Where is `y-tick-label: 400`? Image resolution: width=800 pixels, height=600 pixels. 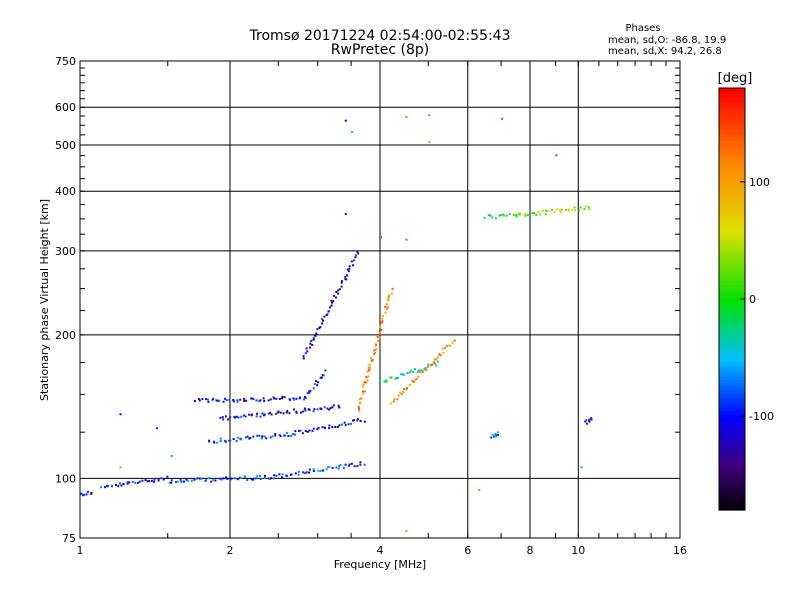
y-tick-label: 400 is located at coordinates (65, 191).